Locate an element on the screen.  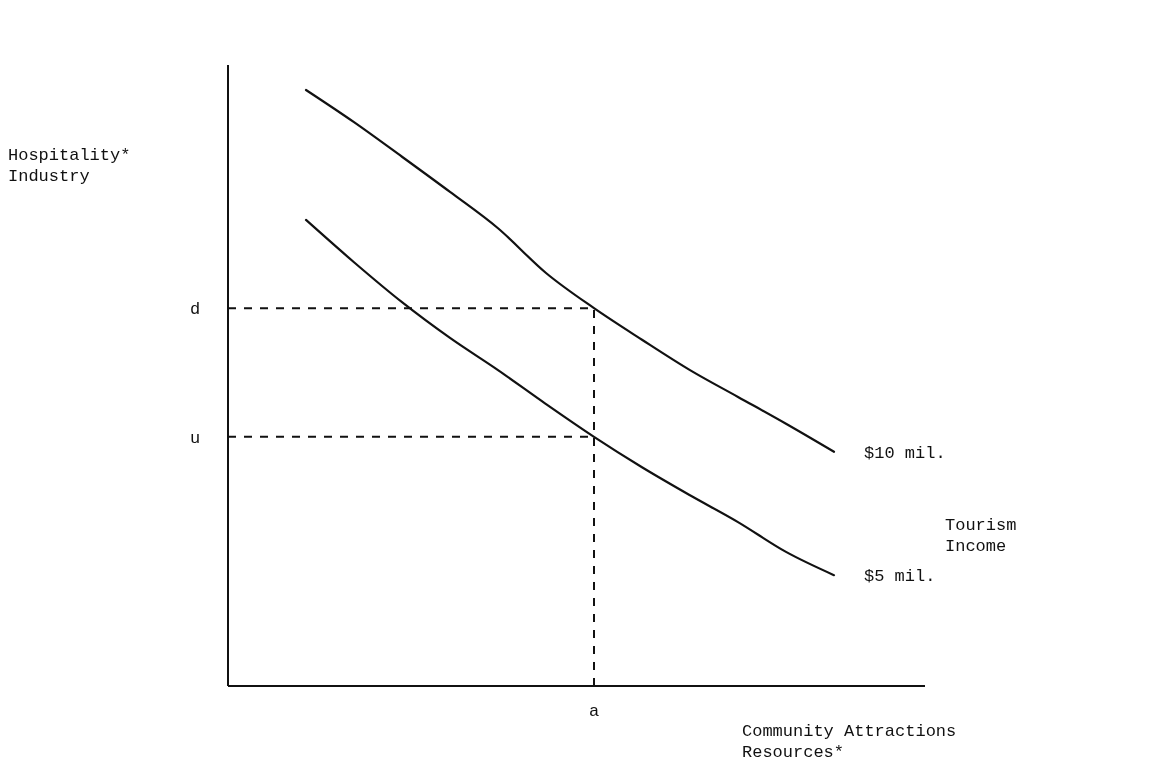
ref-line-label: u is located at coordinates (195, 438).